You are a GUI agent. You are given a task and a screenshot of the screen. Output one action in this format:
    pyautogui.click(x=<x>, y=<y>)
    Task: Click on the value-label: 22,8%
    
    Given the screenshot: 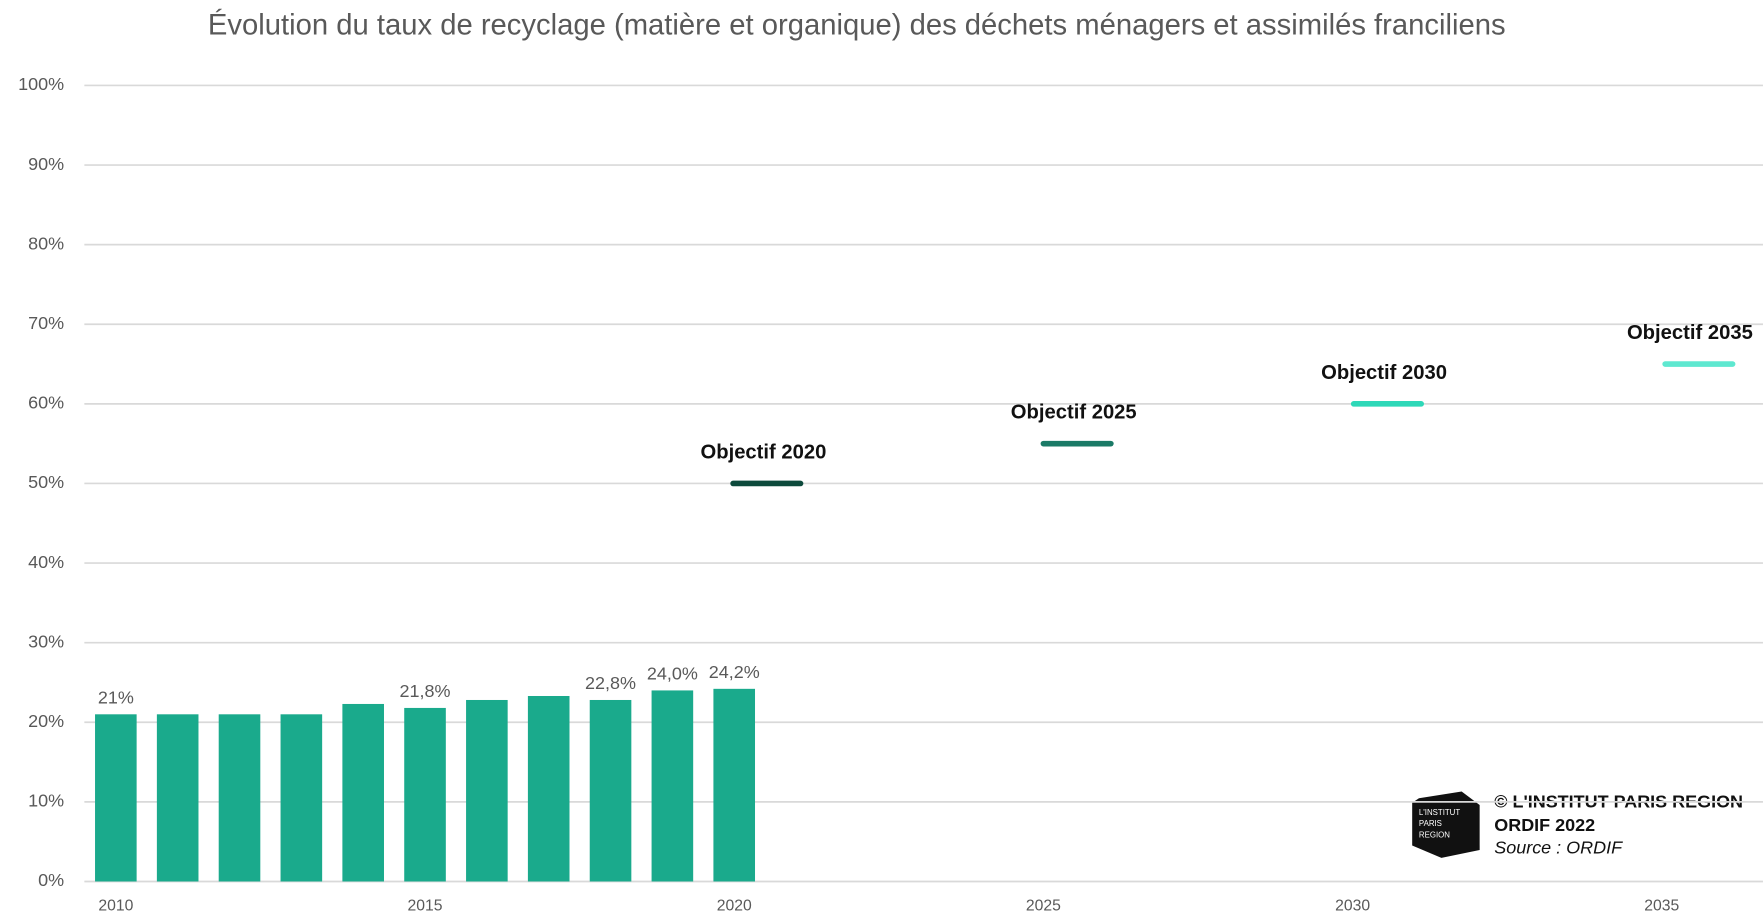 What is the action you would take?
    pyautogui.click(x=610, y=683)
    